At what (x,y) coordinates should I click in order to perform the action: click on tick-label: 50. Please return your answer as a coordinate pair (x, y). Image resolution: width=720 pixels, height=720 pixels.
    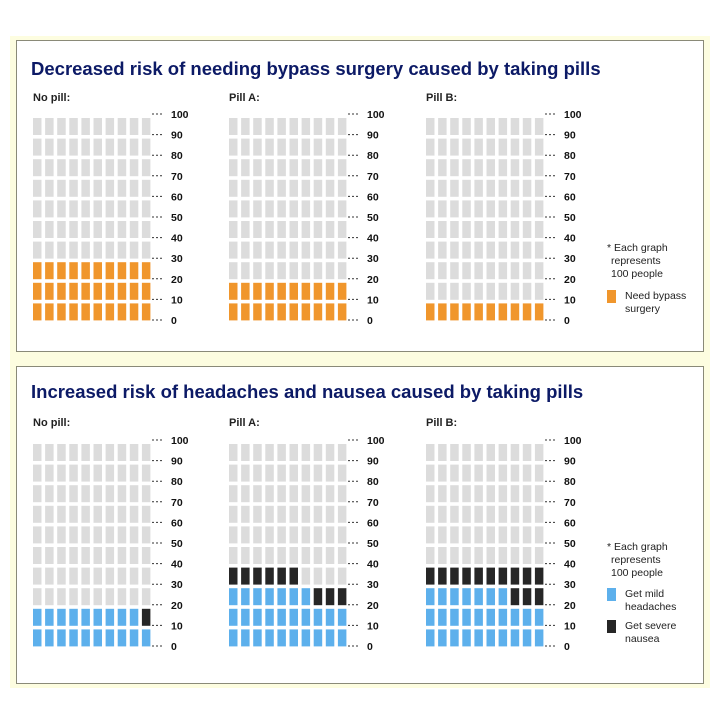
    Looking at the image, I should click on (570, 218).